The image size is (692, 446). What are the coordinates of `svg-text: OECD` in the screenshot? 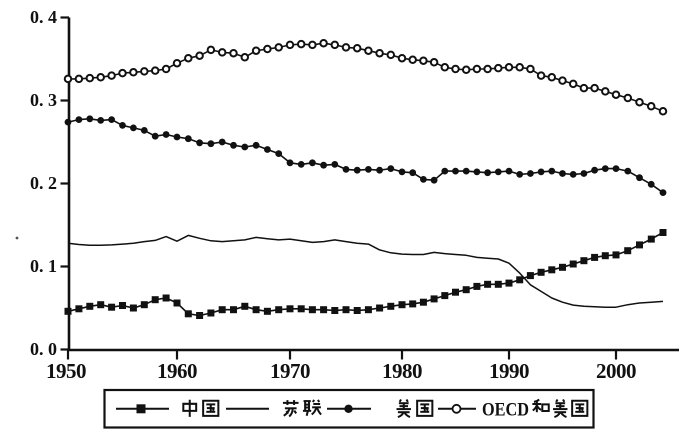 It's located at (505, 409).